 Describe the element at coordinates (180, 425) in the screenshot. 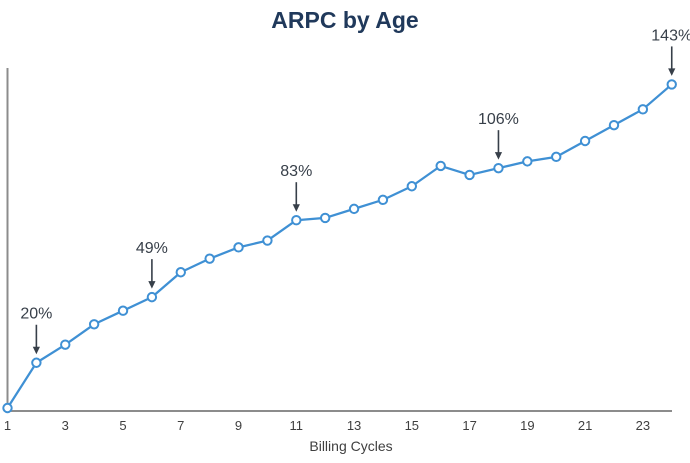

I see `x-tick-label: 7` at that location.